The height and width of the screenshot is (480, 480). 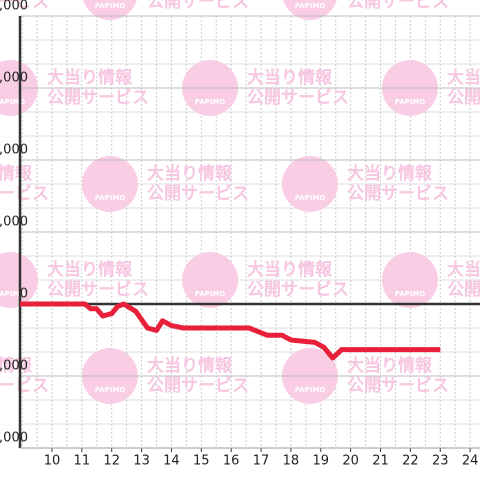 I want to click on y-tick-label: 6,000, so click(x=14, y=150).